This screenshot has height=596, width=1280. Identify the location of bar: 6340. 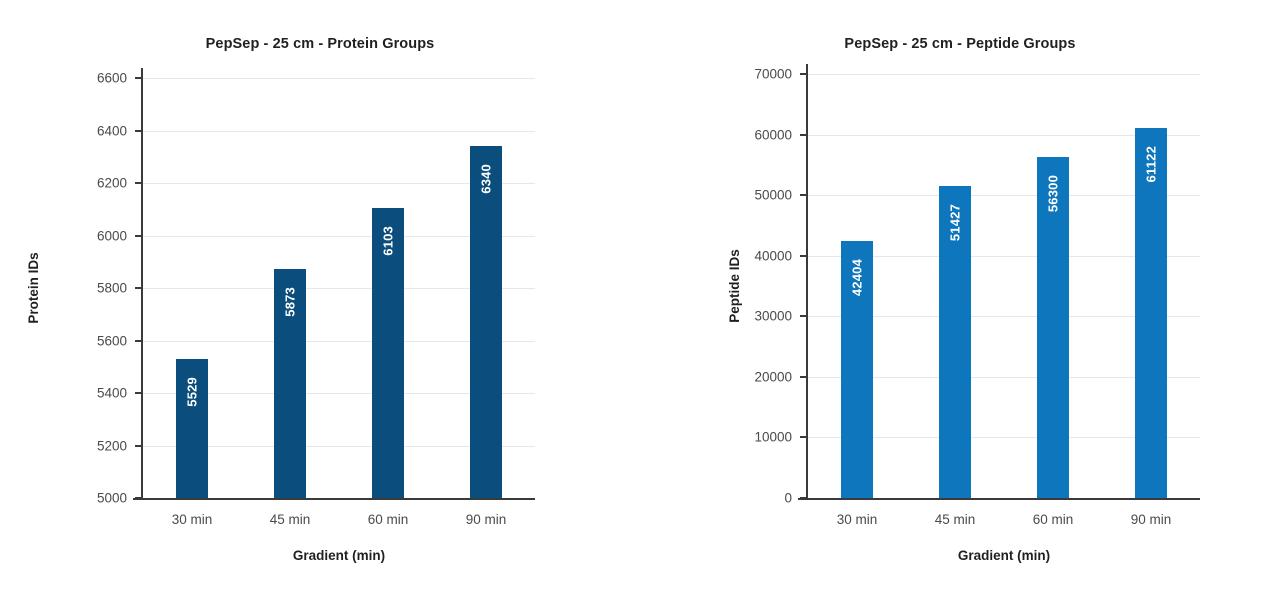
(486, 322).